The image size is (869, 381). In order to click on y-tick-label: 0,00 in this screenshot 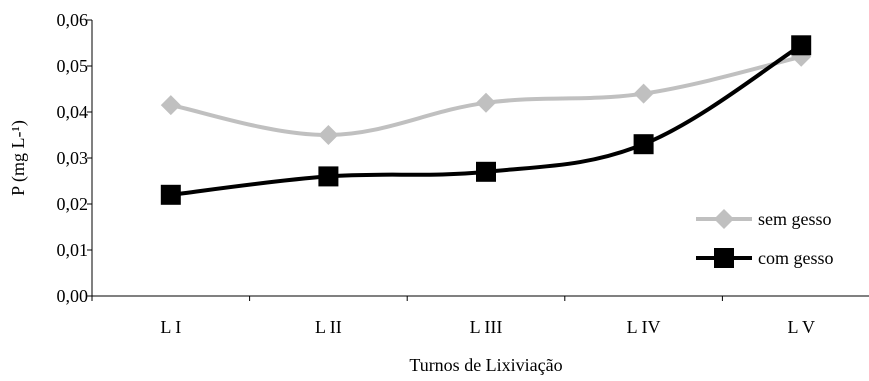, I will do `click(73, 296)`.